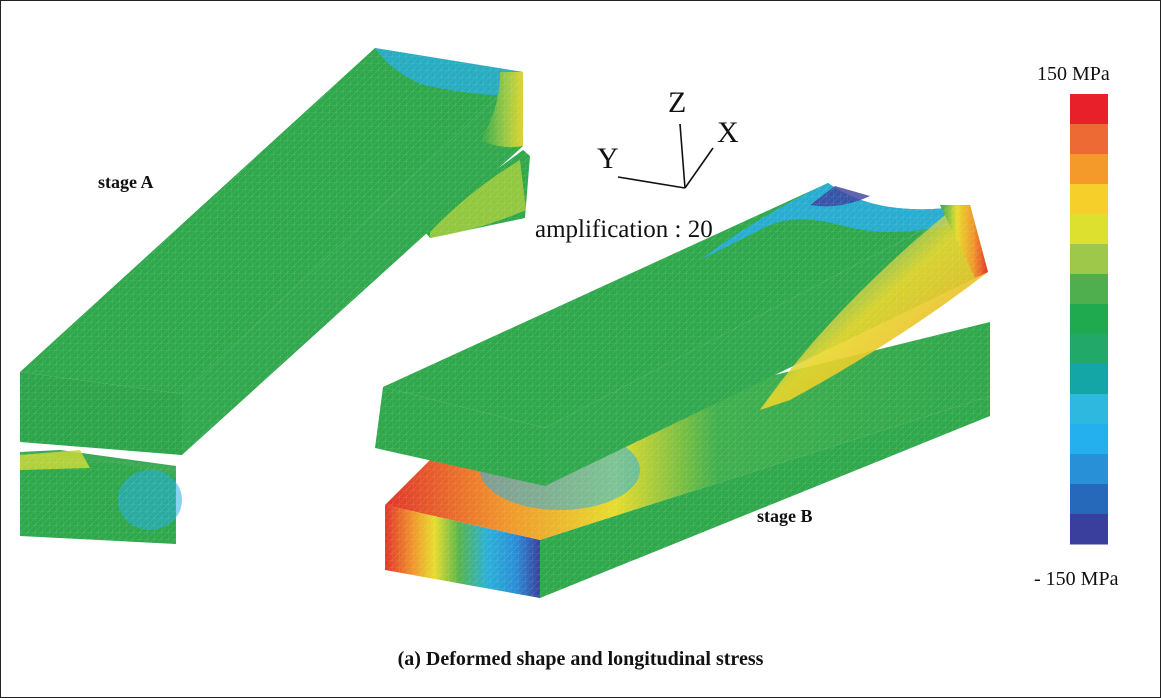 This screenshot has width=1161, height=698. Describe the element at coordinates (677, 102) in the screenshot. I see `axis-z-label: Z` at that location.